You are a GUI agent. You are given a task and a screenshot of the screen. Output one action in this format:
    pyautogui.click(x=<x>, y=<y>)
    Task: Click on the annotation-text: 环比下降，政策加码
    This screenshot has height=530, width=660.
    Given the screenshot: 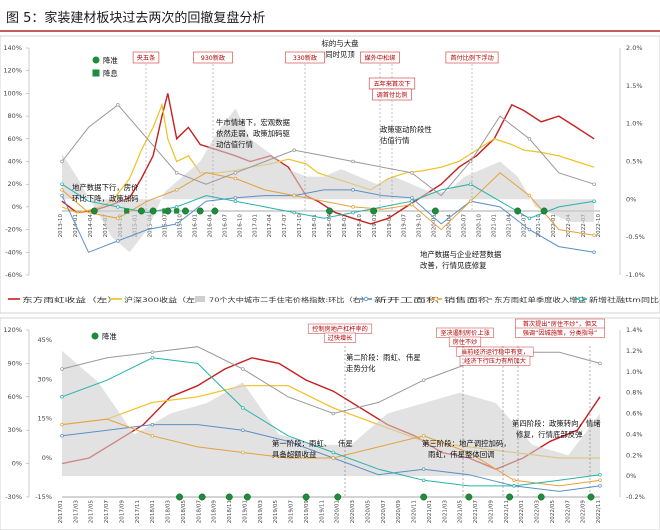 What is the action you would take?
    pyautogui.click(x=105, y=198)
    